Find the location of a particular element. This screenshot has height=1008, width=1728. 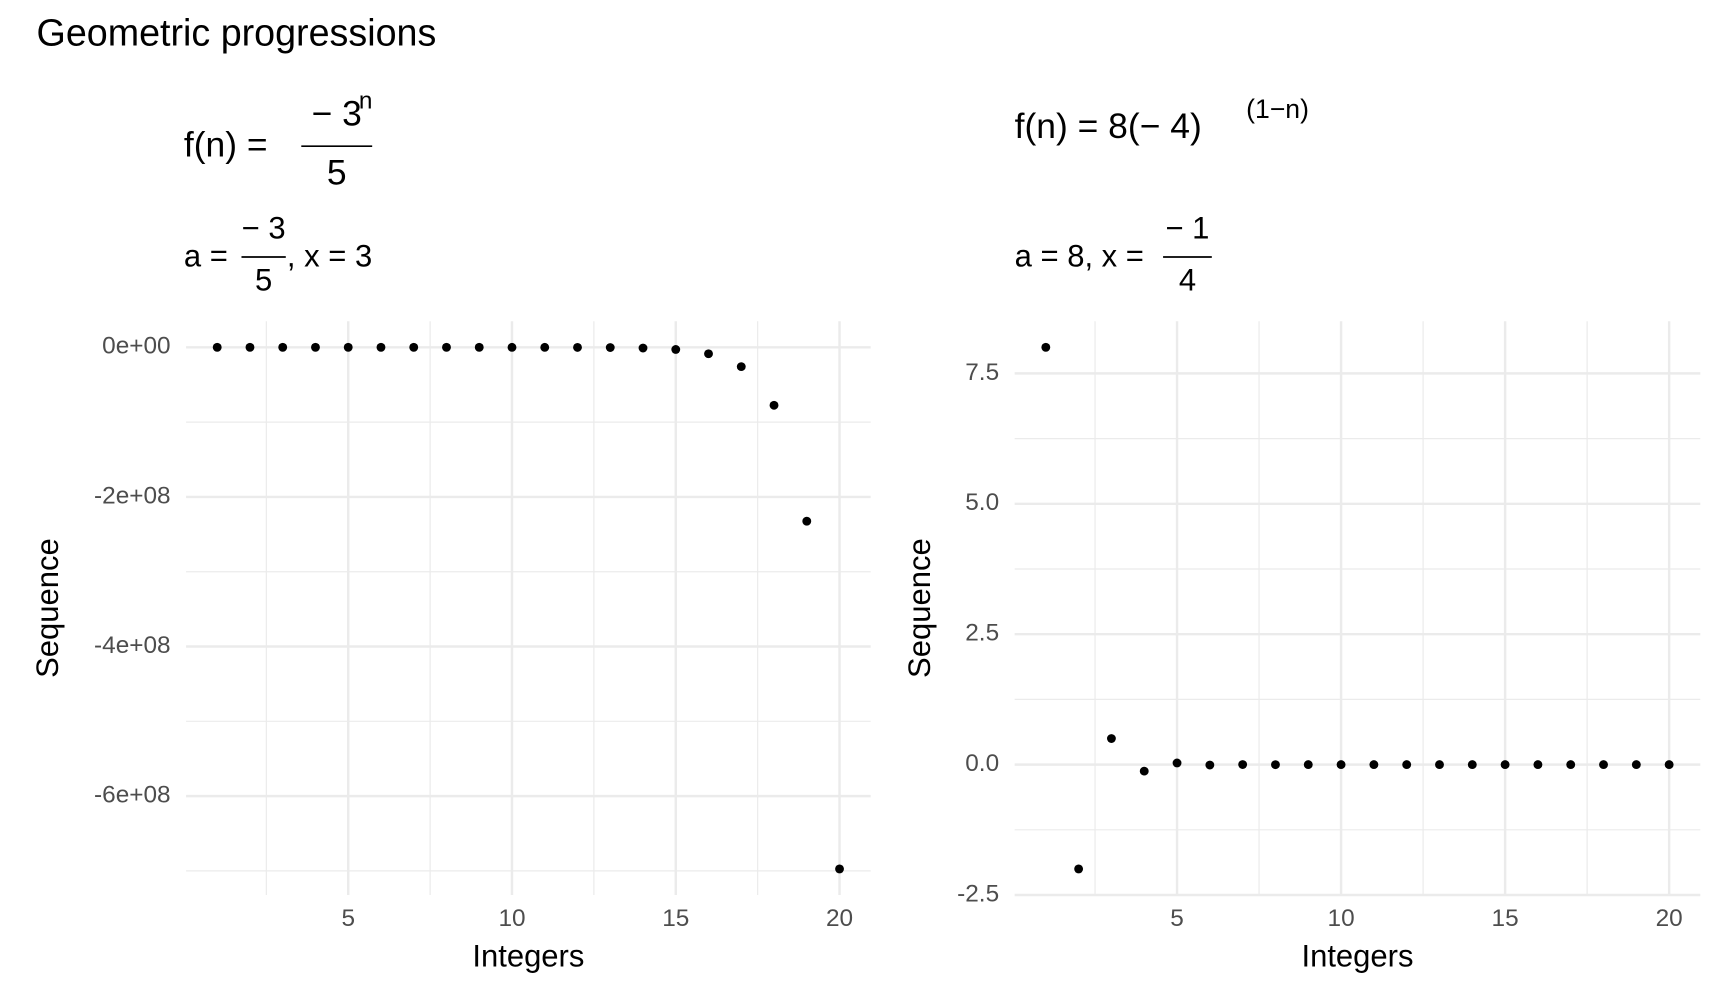

formula-exponent: n is located at coordinates (366, 100).